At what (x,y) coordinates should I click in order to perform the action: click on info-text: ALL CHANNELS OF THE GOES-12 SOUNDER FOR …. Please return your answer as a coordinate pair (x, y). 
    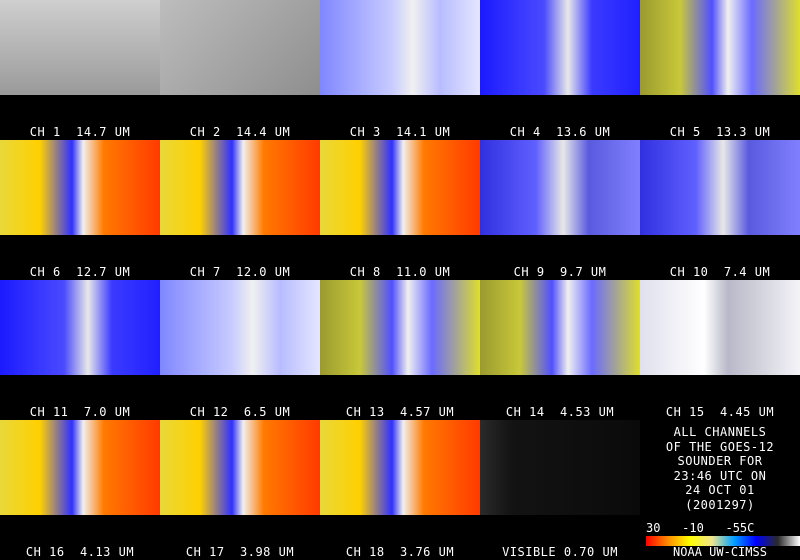
    Looking at the image, I should click on (720, 472).